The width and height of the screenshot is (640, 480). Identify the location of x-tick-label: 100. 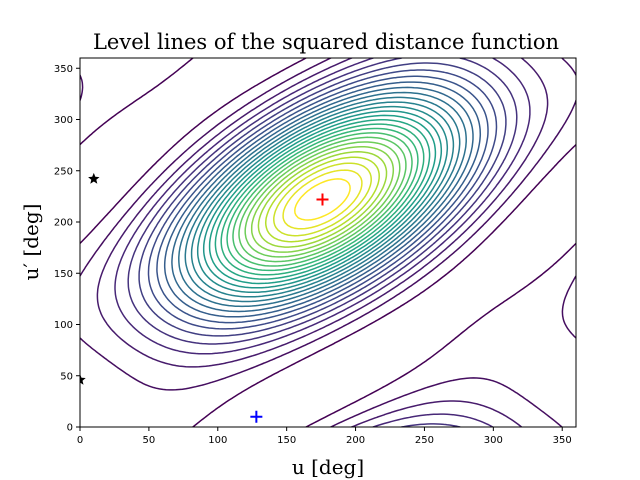
(217, 440).